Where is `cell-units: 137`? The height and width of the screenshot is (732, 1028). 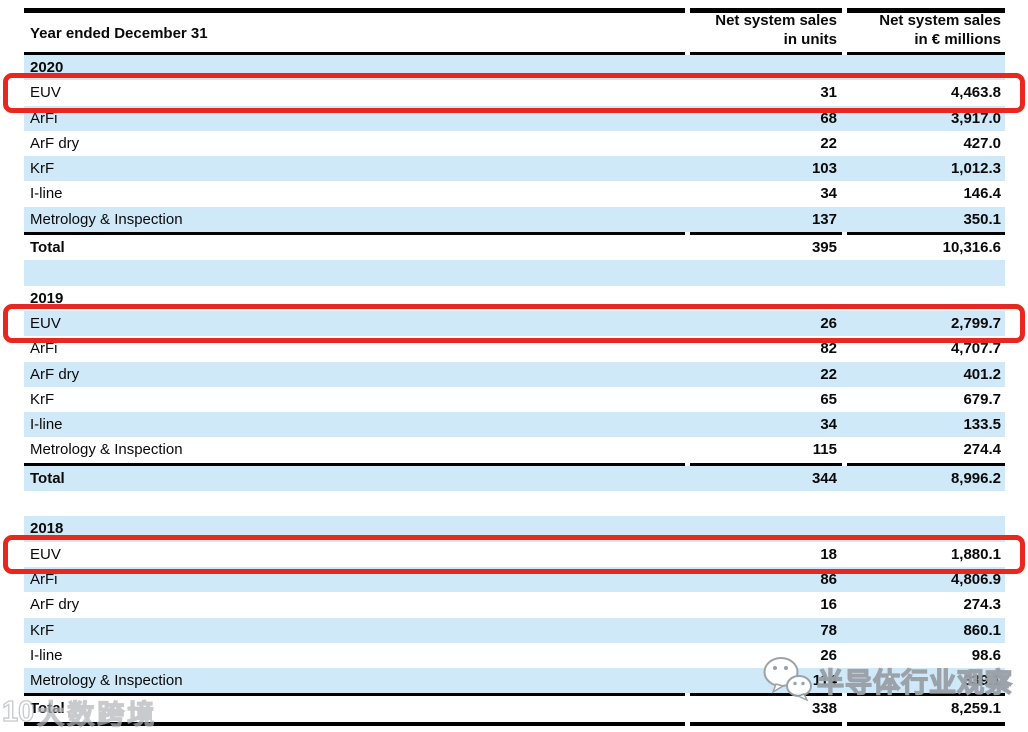 cell-units: 137 is located at coordinates (824, 219).